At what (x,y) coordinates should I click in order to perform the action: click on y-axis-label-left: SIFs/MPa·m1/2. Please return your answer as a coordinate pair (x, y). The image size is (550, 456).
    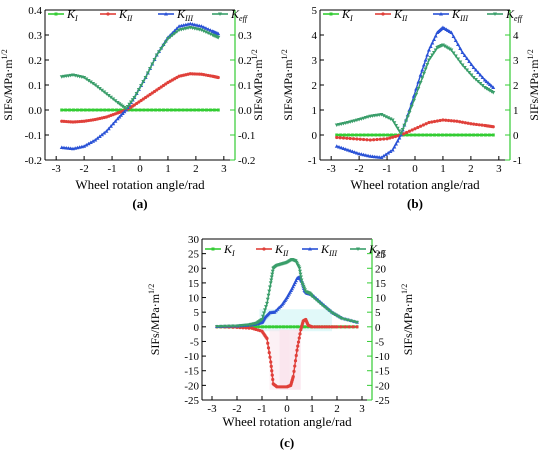
    Looking at the image, I should click on (154, 320).